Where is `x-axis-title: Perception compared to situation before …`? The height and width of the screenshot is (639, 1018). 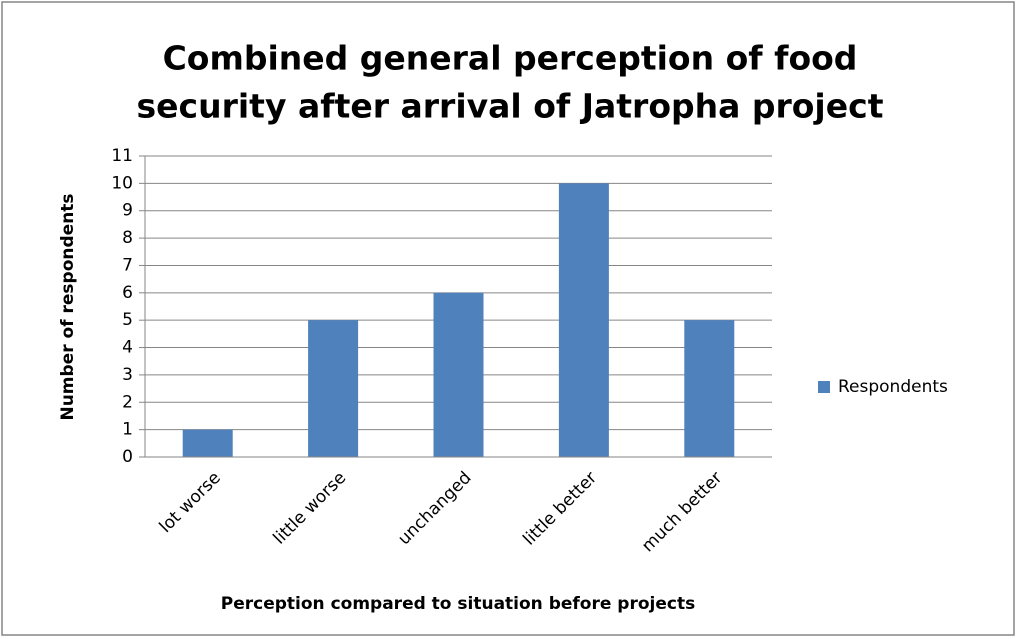
x-axis-title: Perception compared to situation before … is located at coordinates (458, 604).